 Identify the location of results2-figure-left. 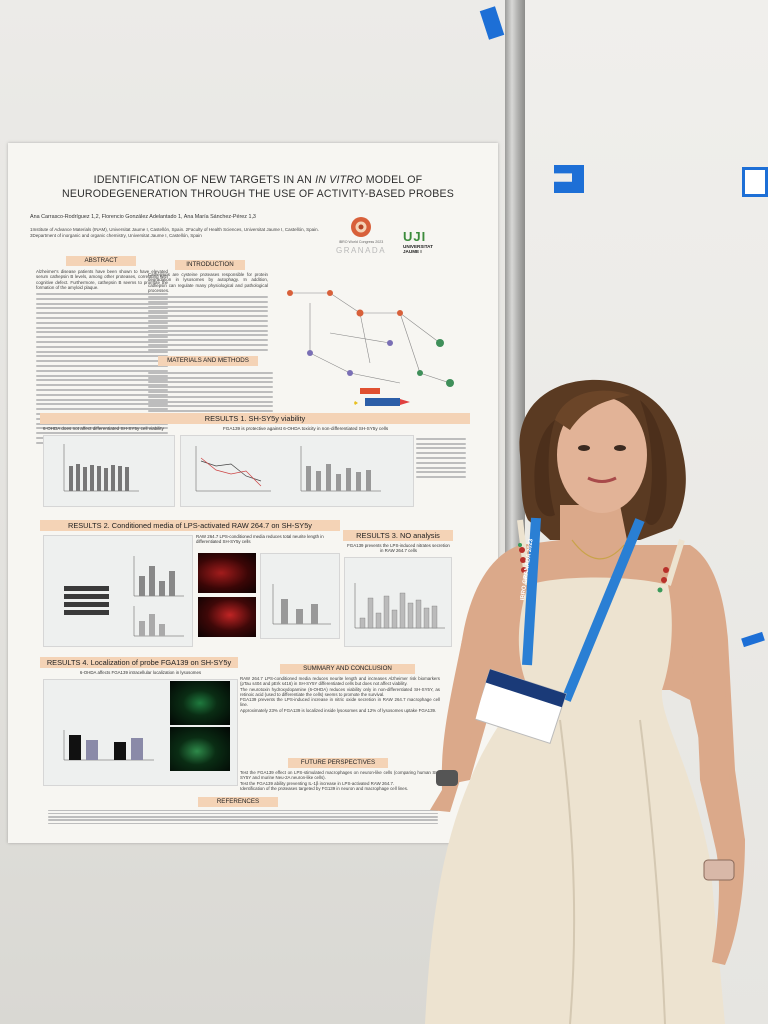
(118, 591).